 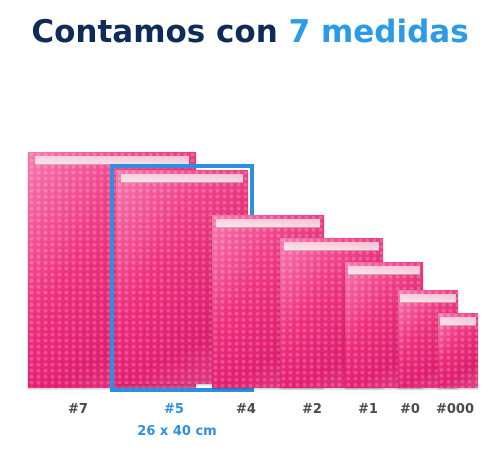 I want to click on heading-accent: 7 medidas, so click(x=378, y=32).